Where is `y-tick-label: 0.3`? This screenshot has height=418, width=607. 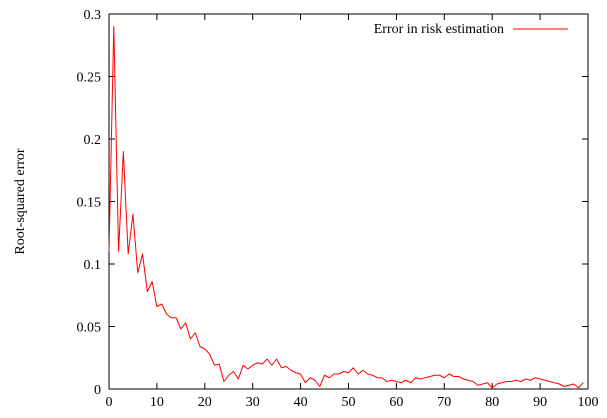
y-tick-label: 0.3 is located at coordinates (93, 15).